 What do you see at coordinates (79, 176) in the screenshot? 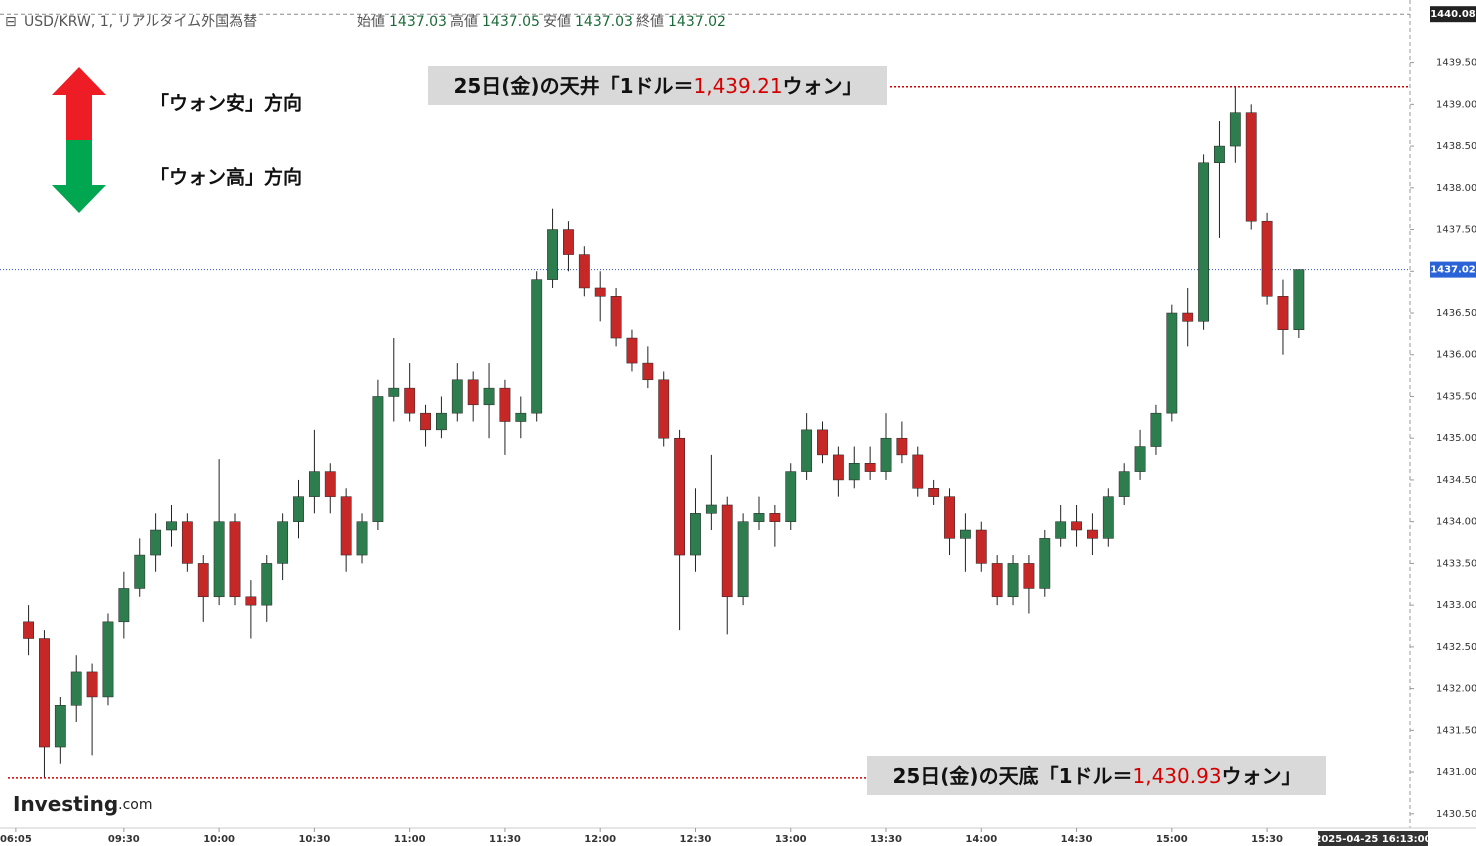
I see `down-arrow` at bounding box center [79, 176].